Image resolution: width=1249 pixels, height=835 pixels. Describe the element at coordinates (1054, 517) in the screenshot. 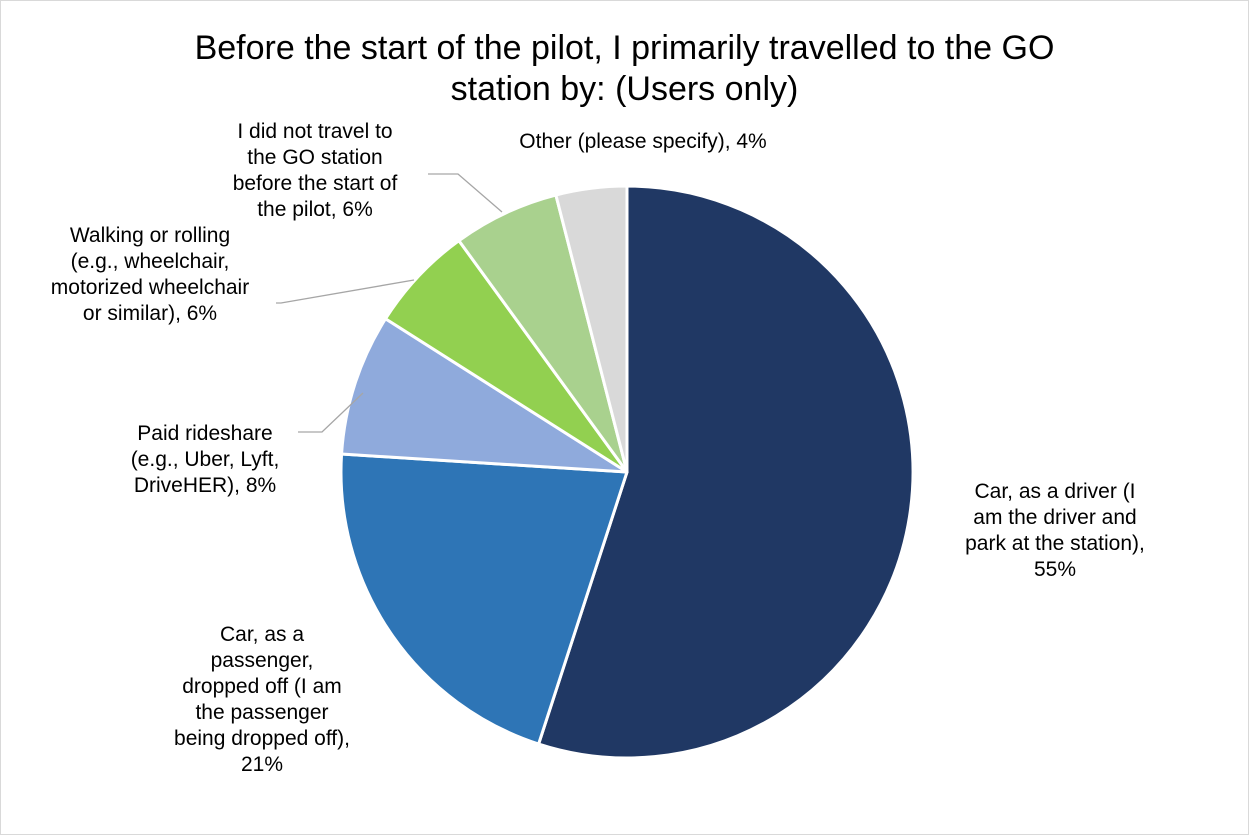

I see `data-label-1-line-2: am the driver and` at that location.